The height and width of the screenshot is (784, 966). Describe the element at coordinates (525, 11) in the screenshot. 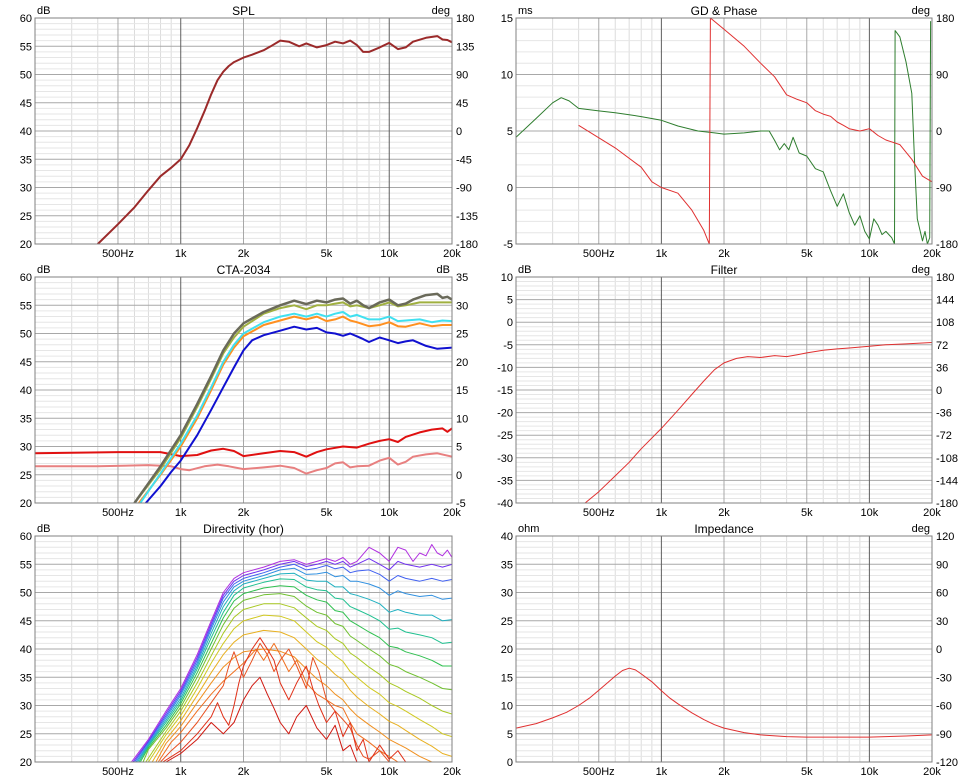

I see `left-unit-label: ms` at that location.